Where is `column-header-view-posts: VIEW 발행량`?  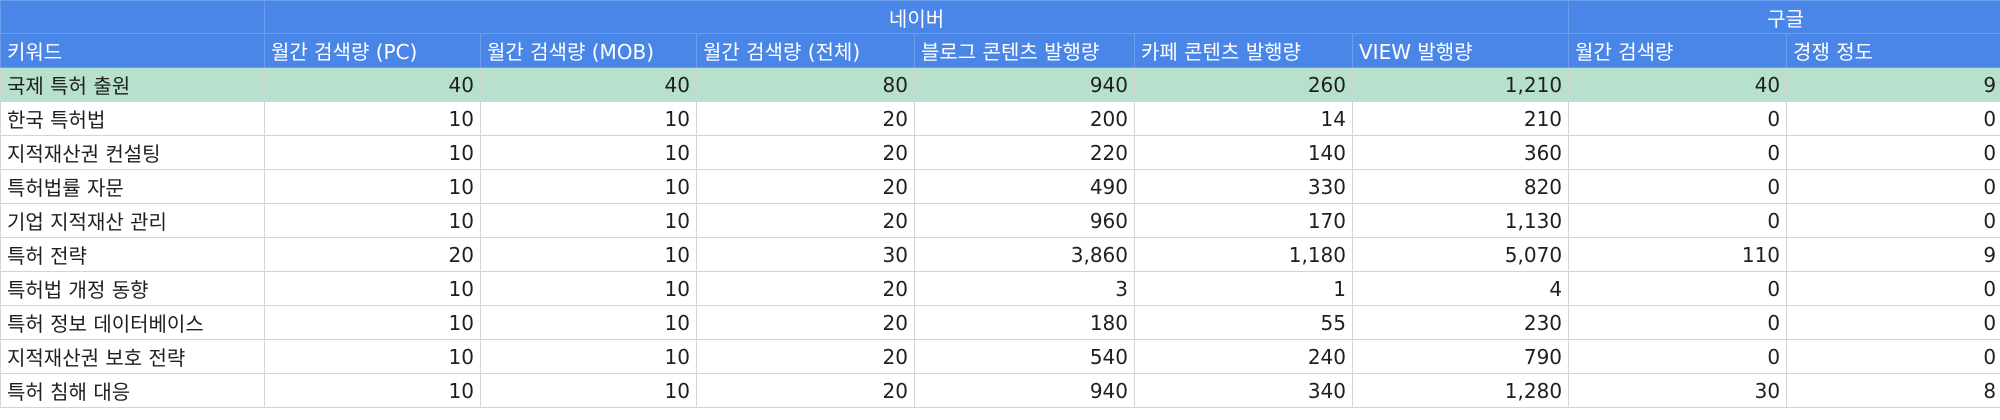
column-header-view-posts: VIEW 발행량 is located at coordinates (1460, 50).